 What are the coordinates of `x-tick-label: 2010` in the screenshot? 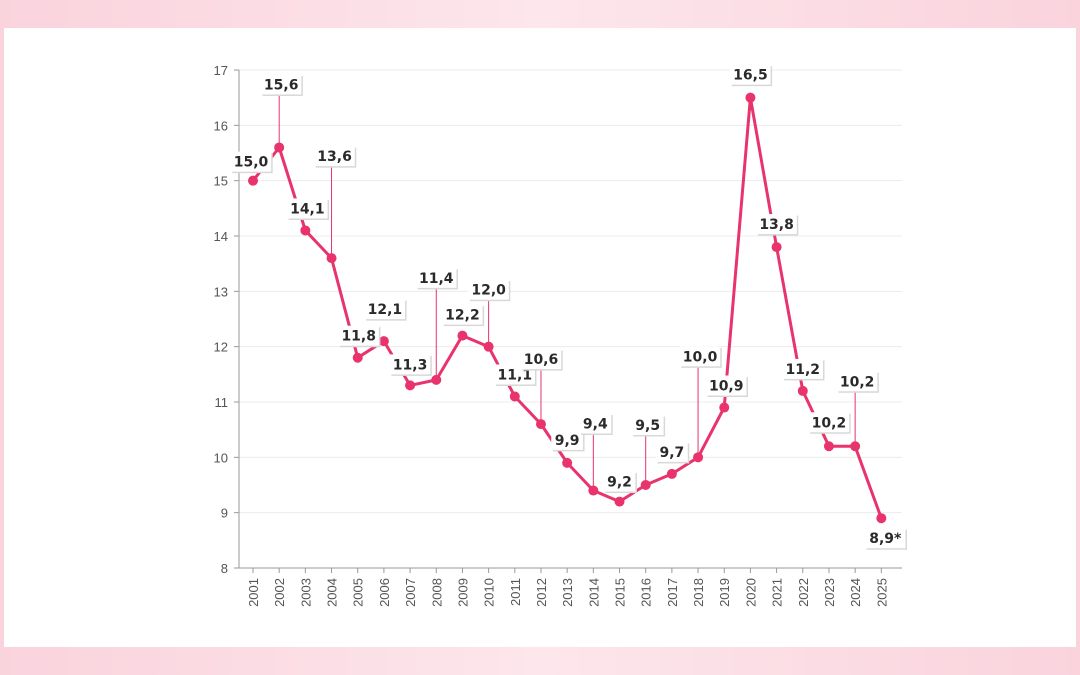 It's located at (489, 592).